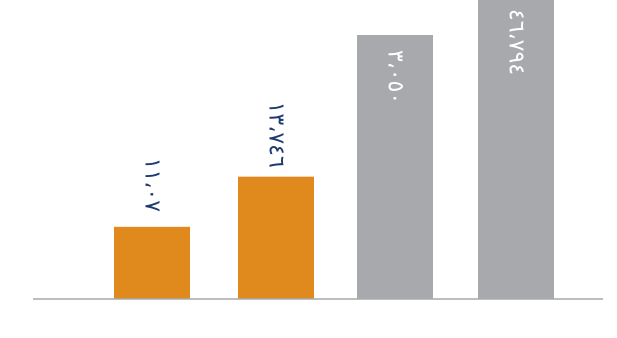 The height and width of the screenshot is (338, 617). What do you see at coordinates (276, 135) in the screenshot?
I see `data-label-2: ١٣،٧٤٦` at bounding box center [276, 135].